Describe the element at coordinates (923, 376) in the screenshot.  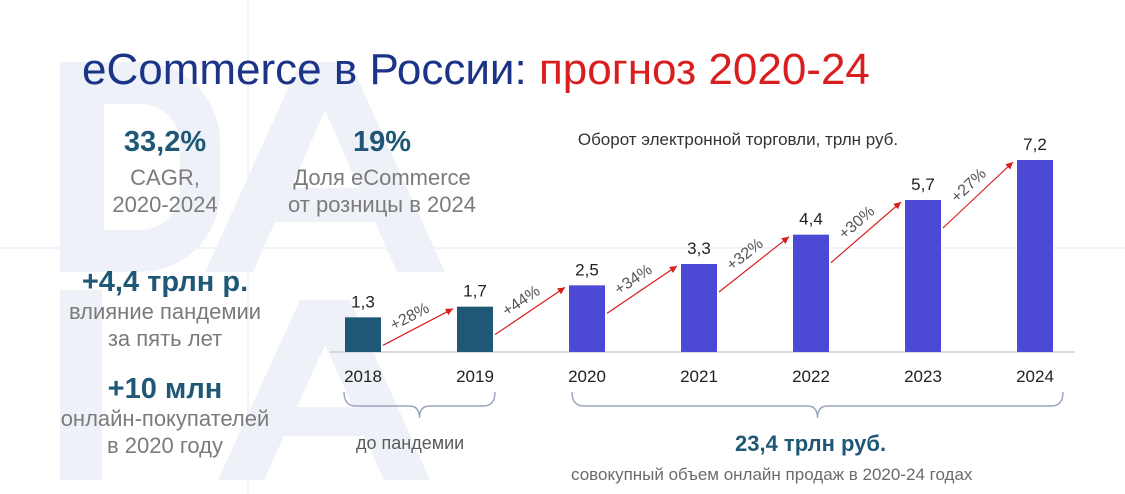
I see `x-tick-label-2023: 2023` at that location.